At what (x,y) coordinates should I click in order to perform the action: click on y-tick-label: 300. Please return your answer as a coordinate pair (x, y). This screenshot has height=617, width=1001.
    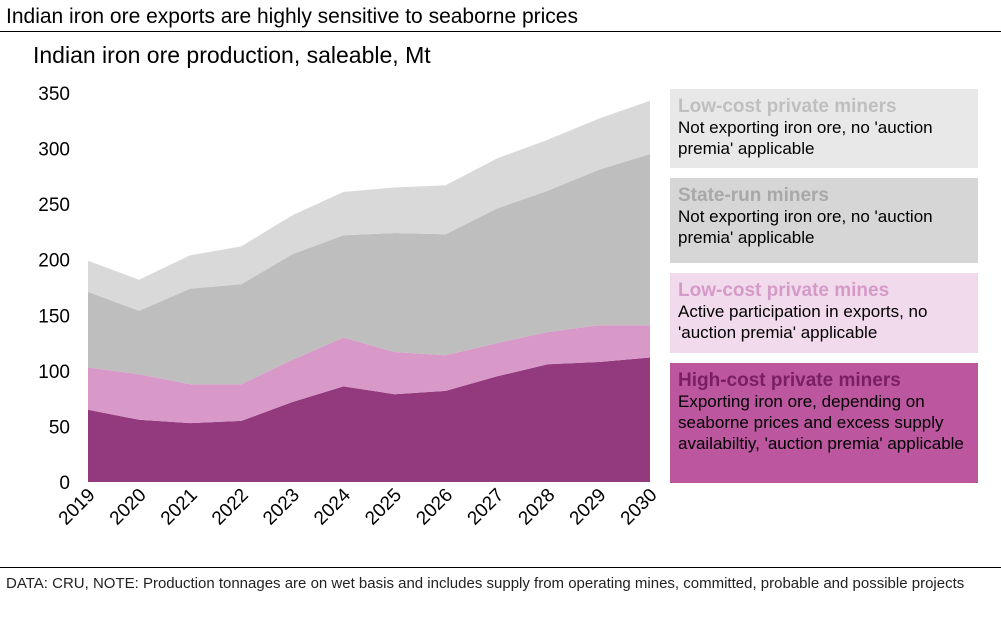
    Looking at the image, I should click on (54, 150).